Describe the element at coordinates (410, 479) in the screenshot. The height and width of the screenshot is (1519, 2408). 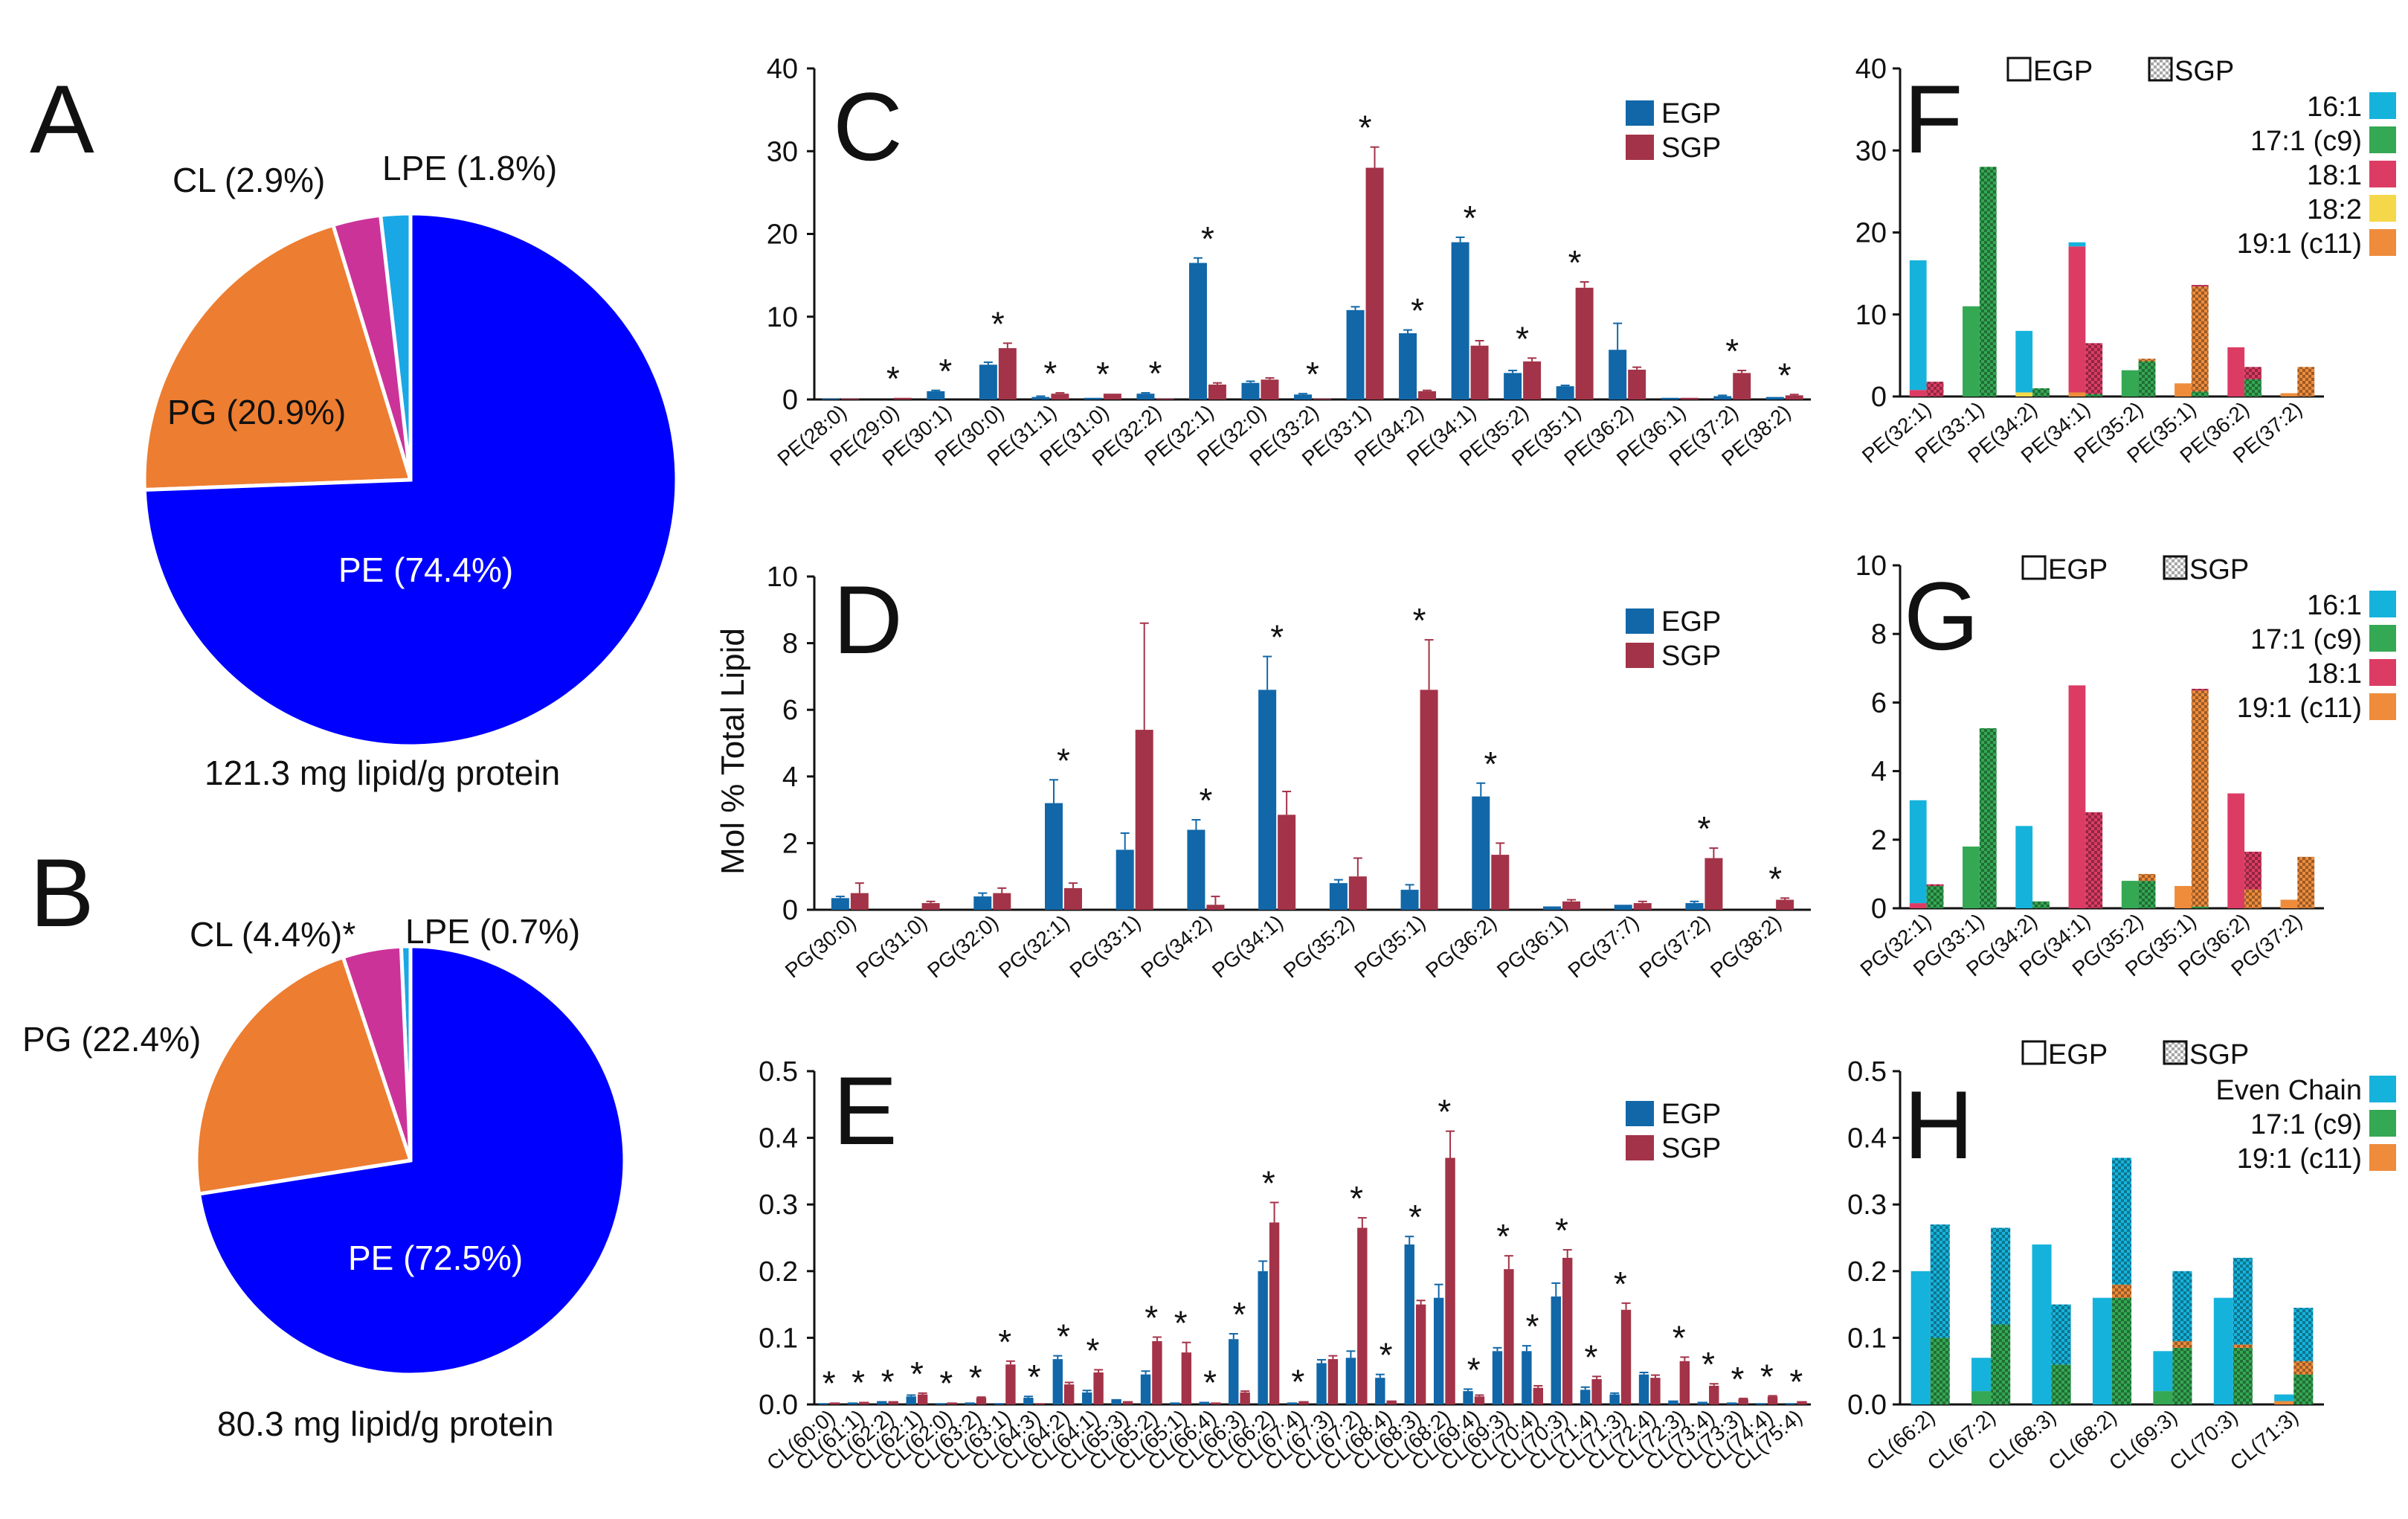
I see `pie-a-slice-pe` at that location.